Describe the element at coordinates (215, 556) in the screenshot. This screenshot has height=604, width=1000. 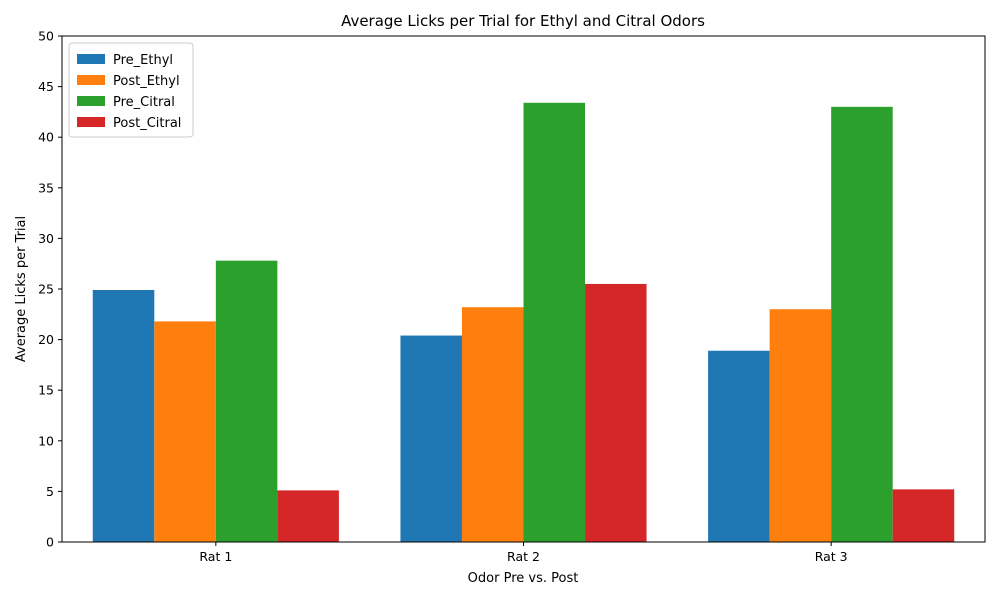
I see `x-tick-label: Rat 1` at that location.